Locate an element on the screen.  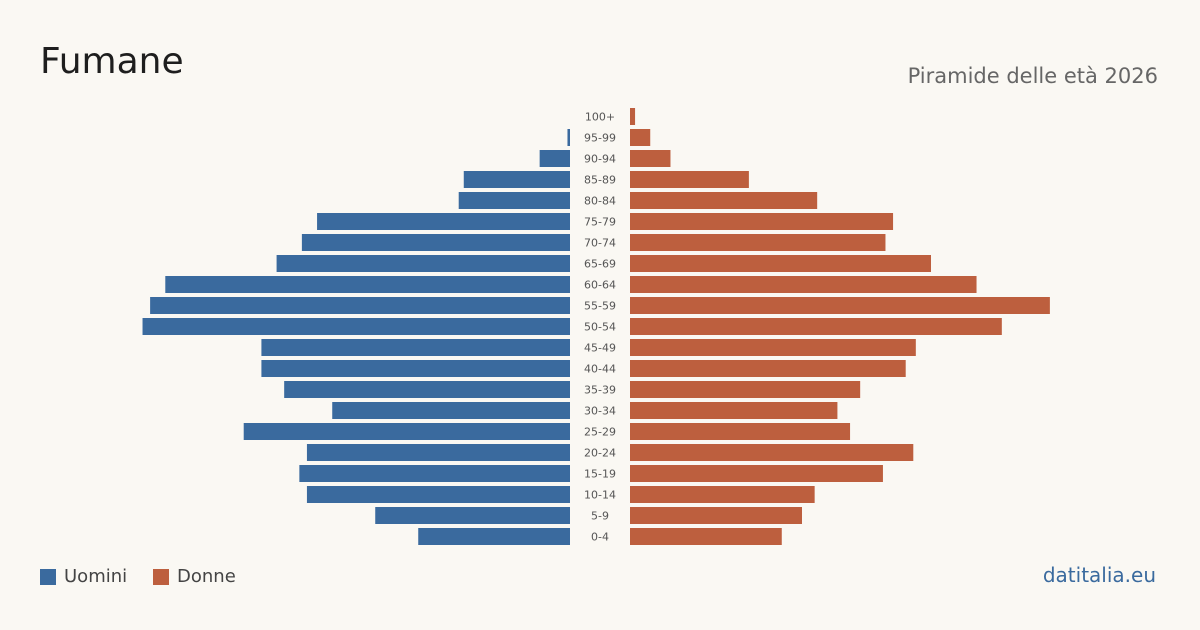
legend-swatch-women is located at coordinates (161, 576).